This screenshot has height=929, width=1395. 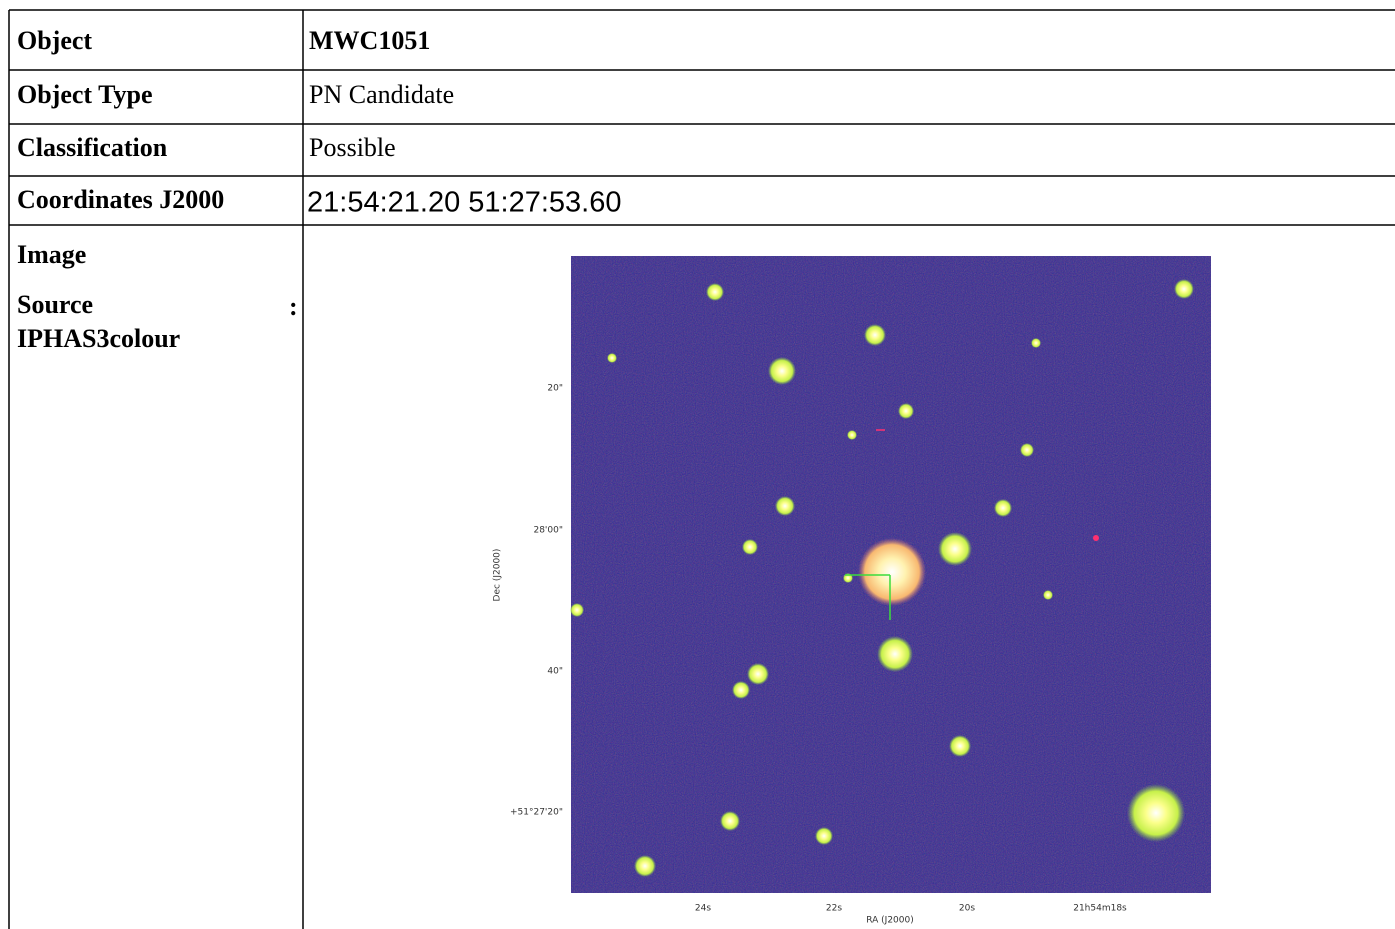 What do you see at coordinates (536, 813) in the screenshot?
I see `y-tick-label: +51°27'20"` at bounding box center [536, 813].